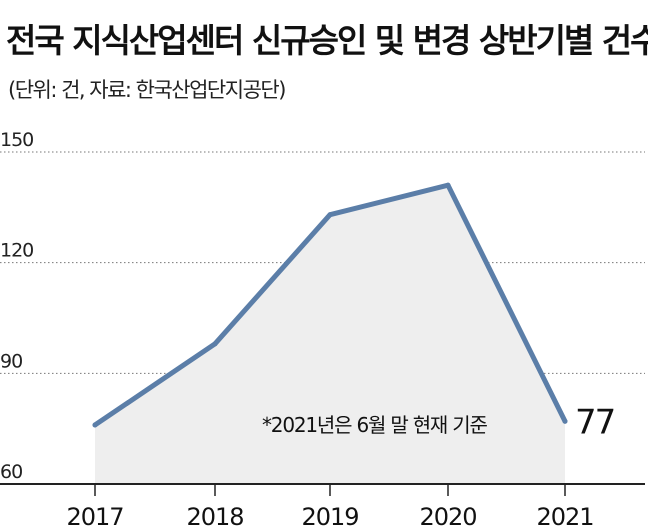 This screenshot has width=648, height=526. Describe the element at coordinates (11, 472) in the screenshot. I see `y-tick-label: 60` at that location.